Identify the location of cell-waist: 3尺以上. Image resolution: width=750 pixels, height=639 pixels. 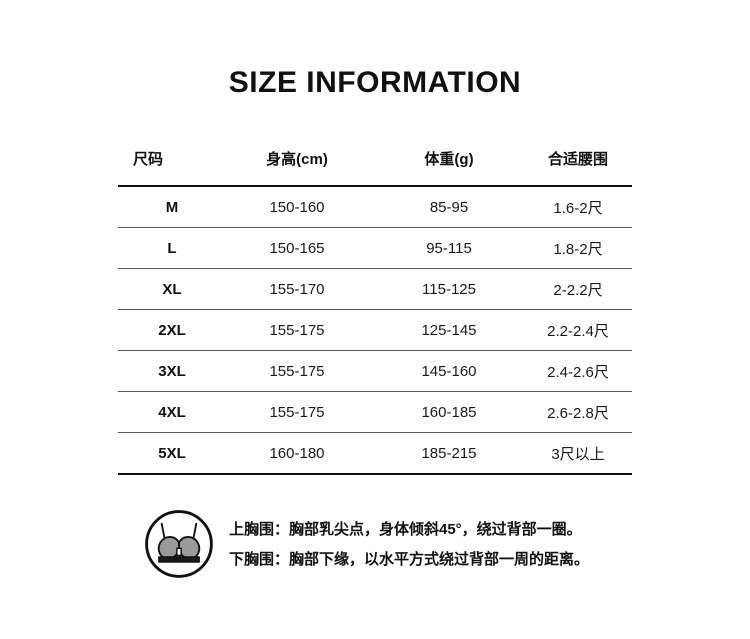
(574, 453).